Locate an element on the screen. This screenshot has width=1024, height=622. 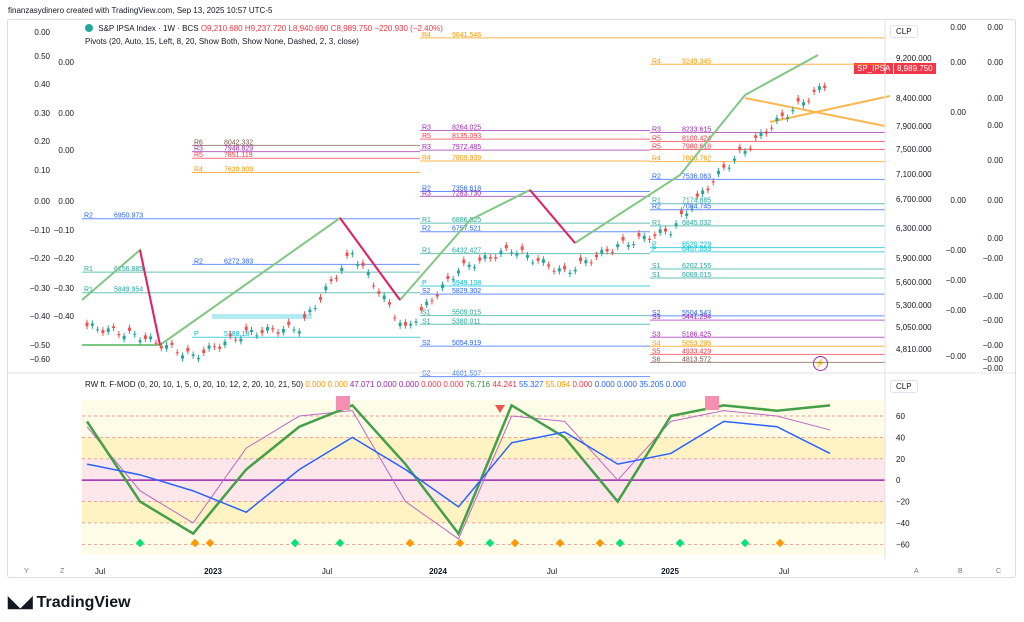
pivot-level-name: R3 is located at coordinates (426, 147).